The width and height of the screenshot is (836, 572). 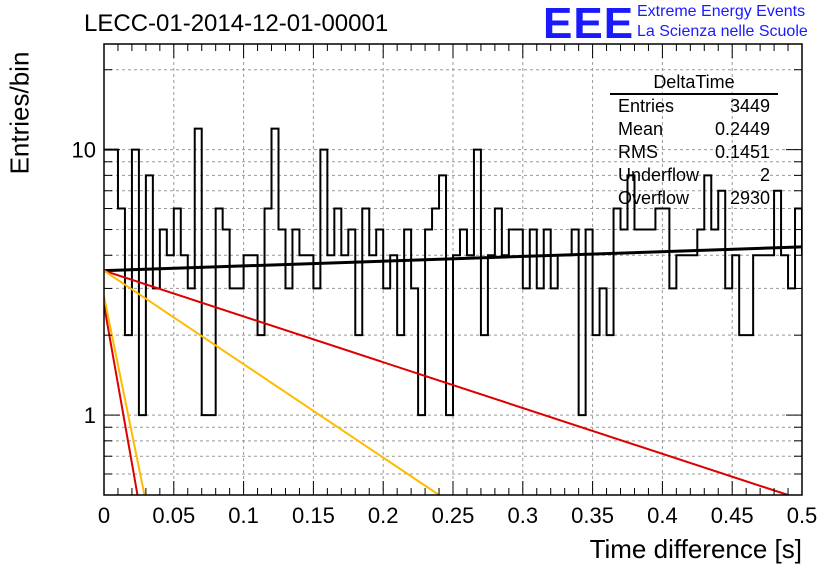 I want to click on y-axis-label: Entries/bin, so click(x=19, y=113).